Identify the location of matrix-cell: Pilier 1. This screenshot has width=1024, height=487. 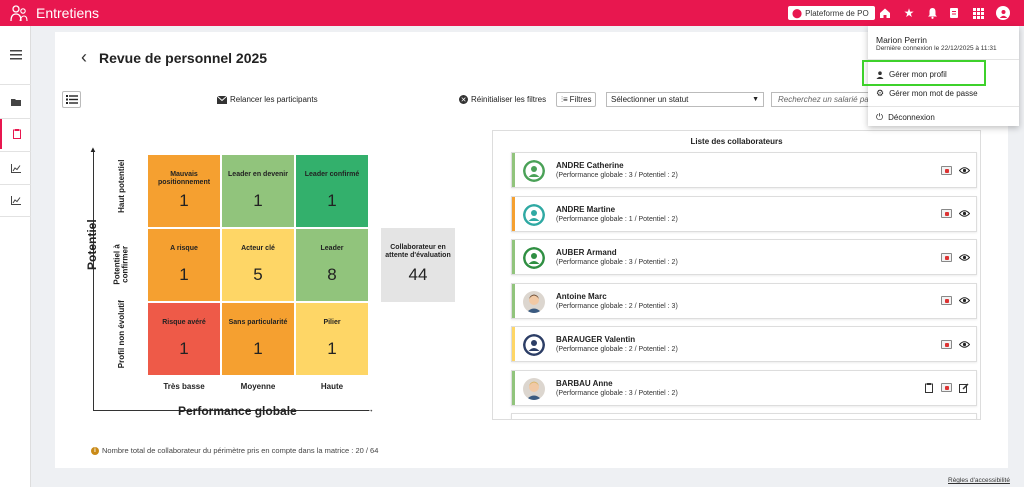
(332, 339).